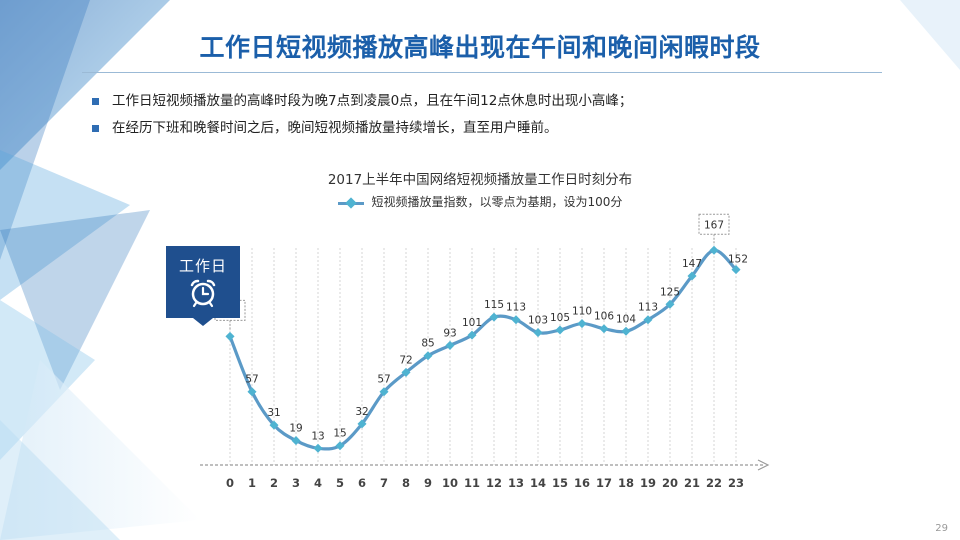 The image size is (960, 540). I want to click on data-label: 103, so click(538, 321).